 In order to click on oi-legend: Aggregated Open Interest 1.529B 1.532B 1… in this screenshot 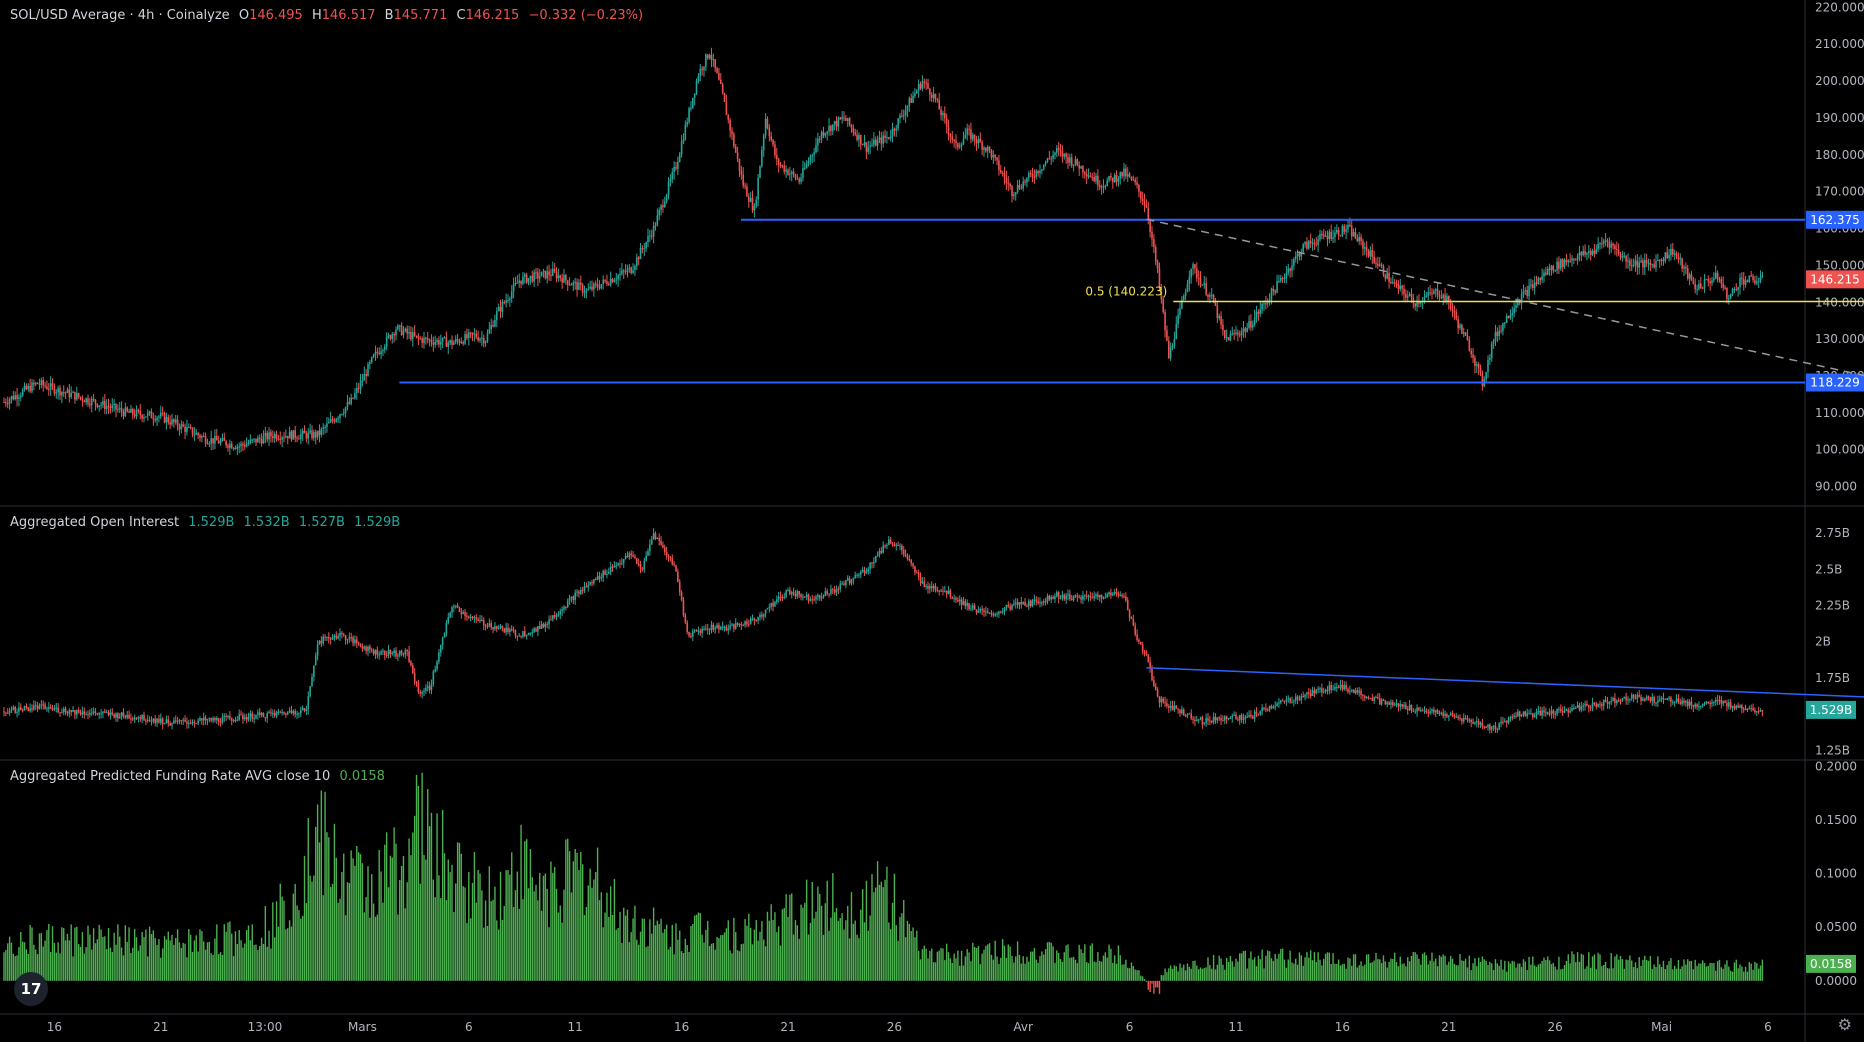, I will do `click(207, 522)`.